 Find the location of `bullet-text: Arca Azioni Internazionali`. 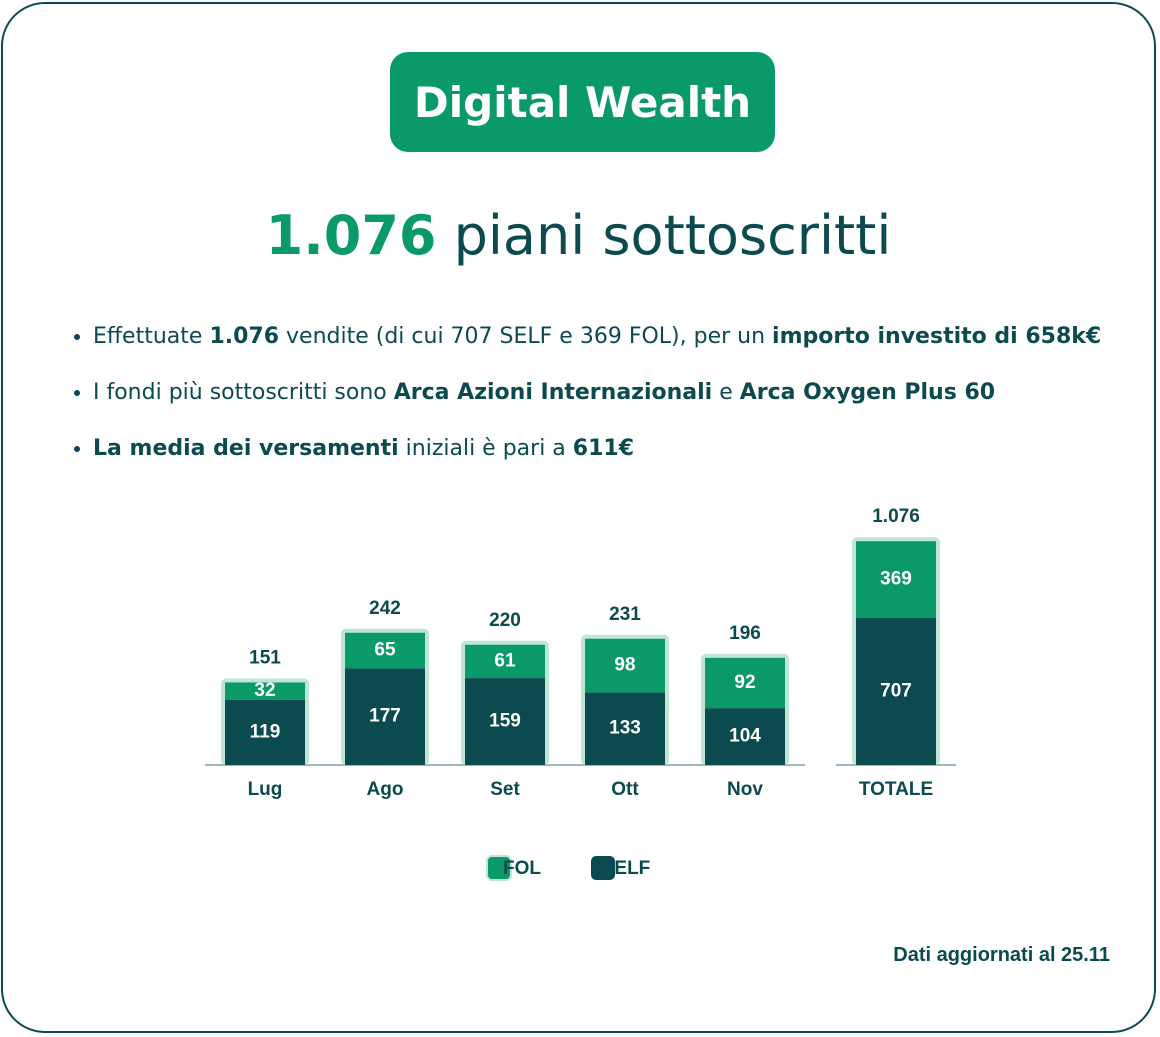

bullet-text: Arca Azioni Internazionali is located at coordinates (553, 392).